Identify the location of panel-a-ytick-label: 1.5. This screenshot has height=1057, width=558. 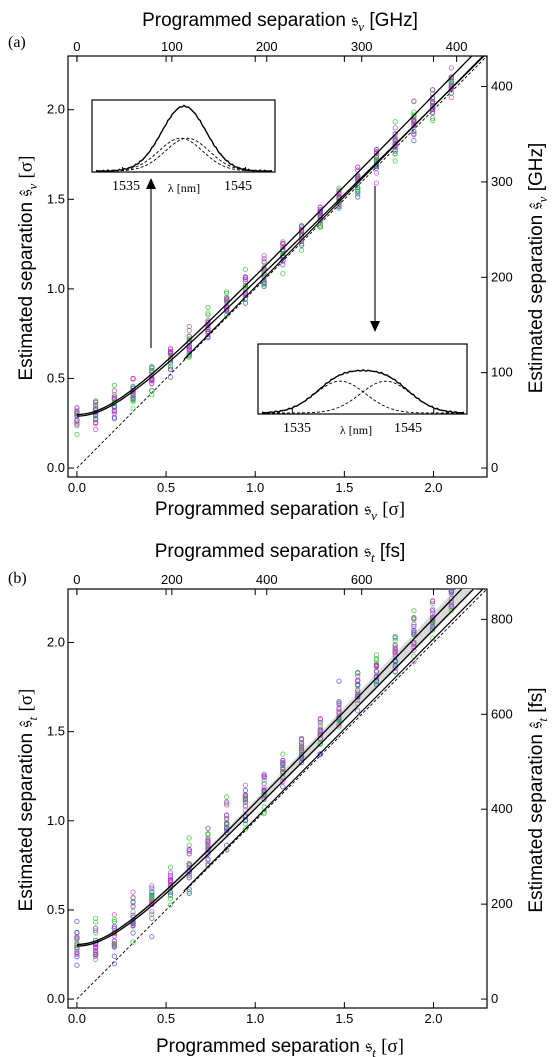
(56, 198).